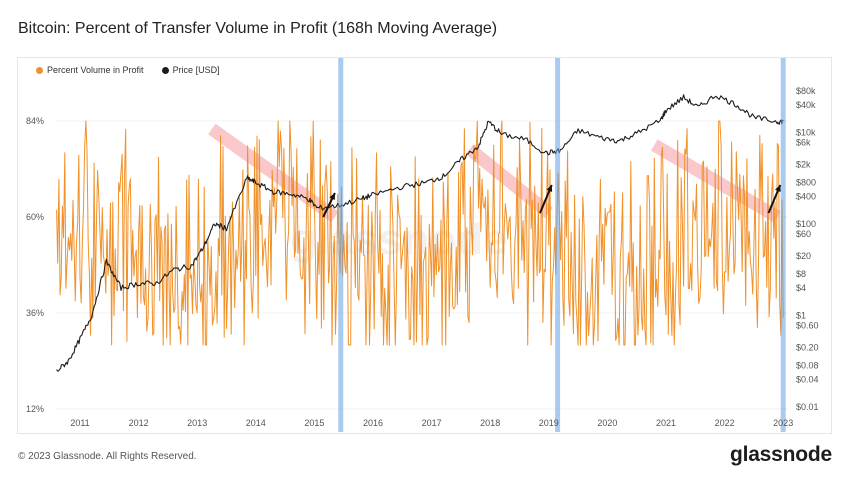 This screenshot has width=850, height=478. Describe the element at coordinates (806, 105) in the screenshot. I see `right-tick-label: $40k` at that location.